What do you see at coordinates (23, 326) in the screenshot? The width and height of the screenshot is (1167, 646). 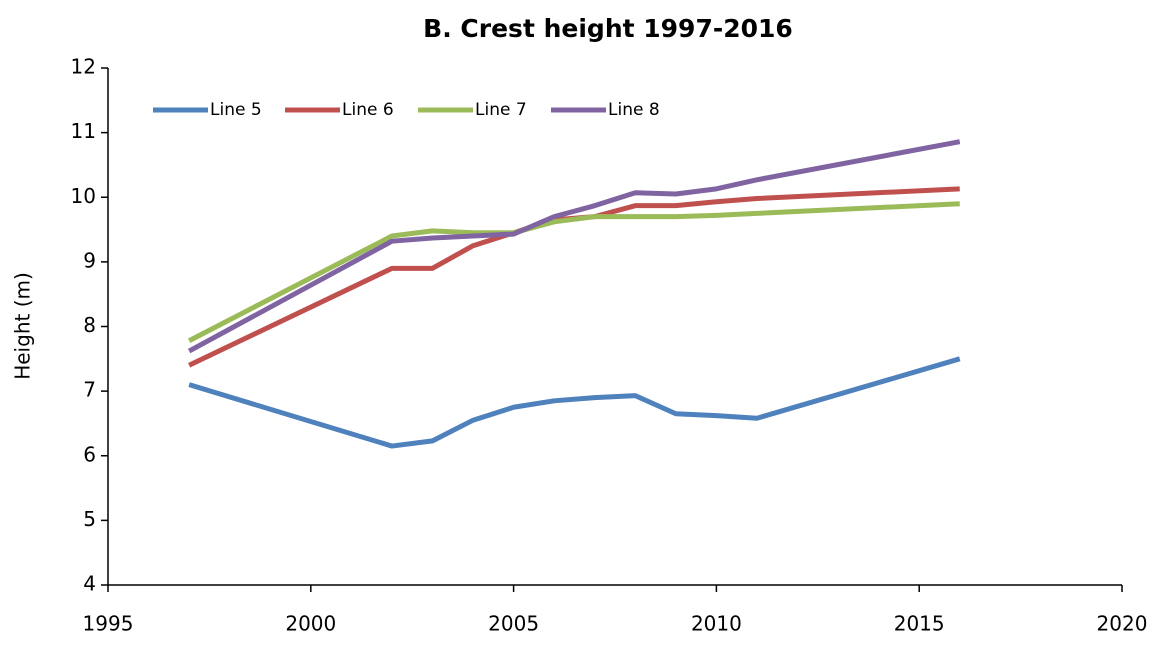 I see `y-axis-label: Height (m)` at bounding box center [23, 326].